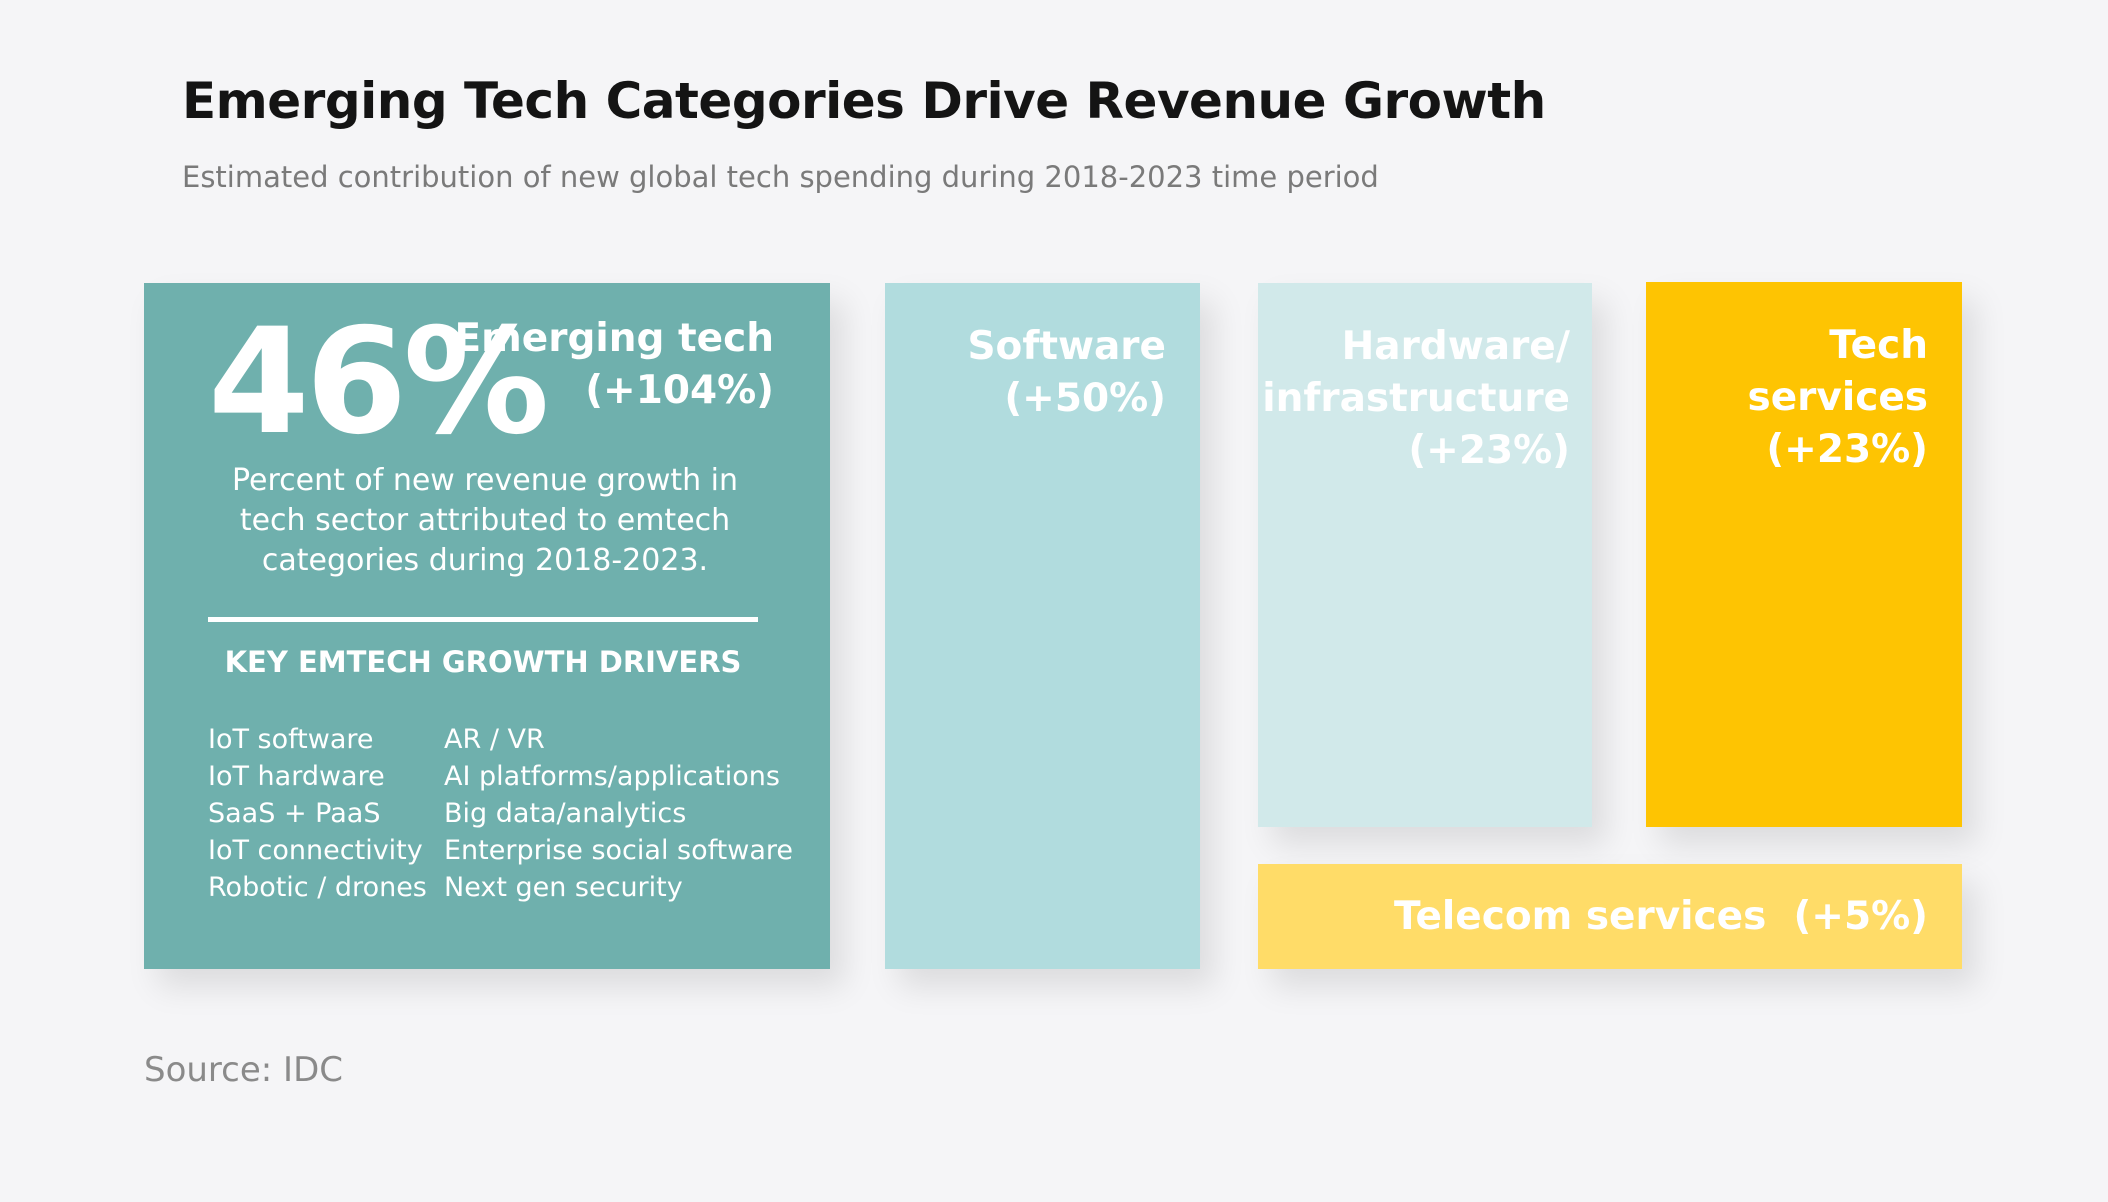  I want to click on tile-label-line: infrastructure, so click(1416, 398).